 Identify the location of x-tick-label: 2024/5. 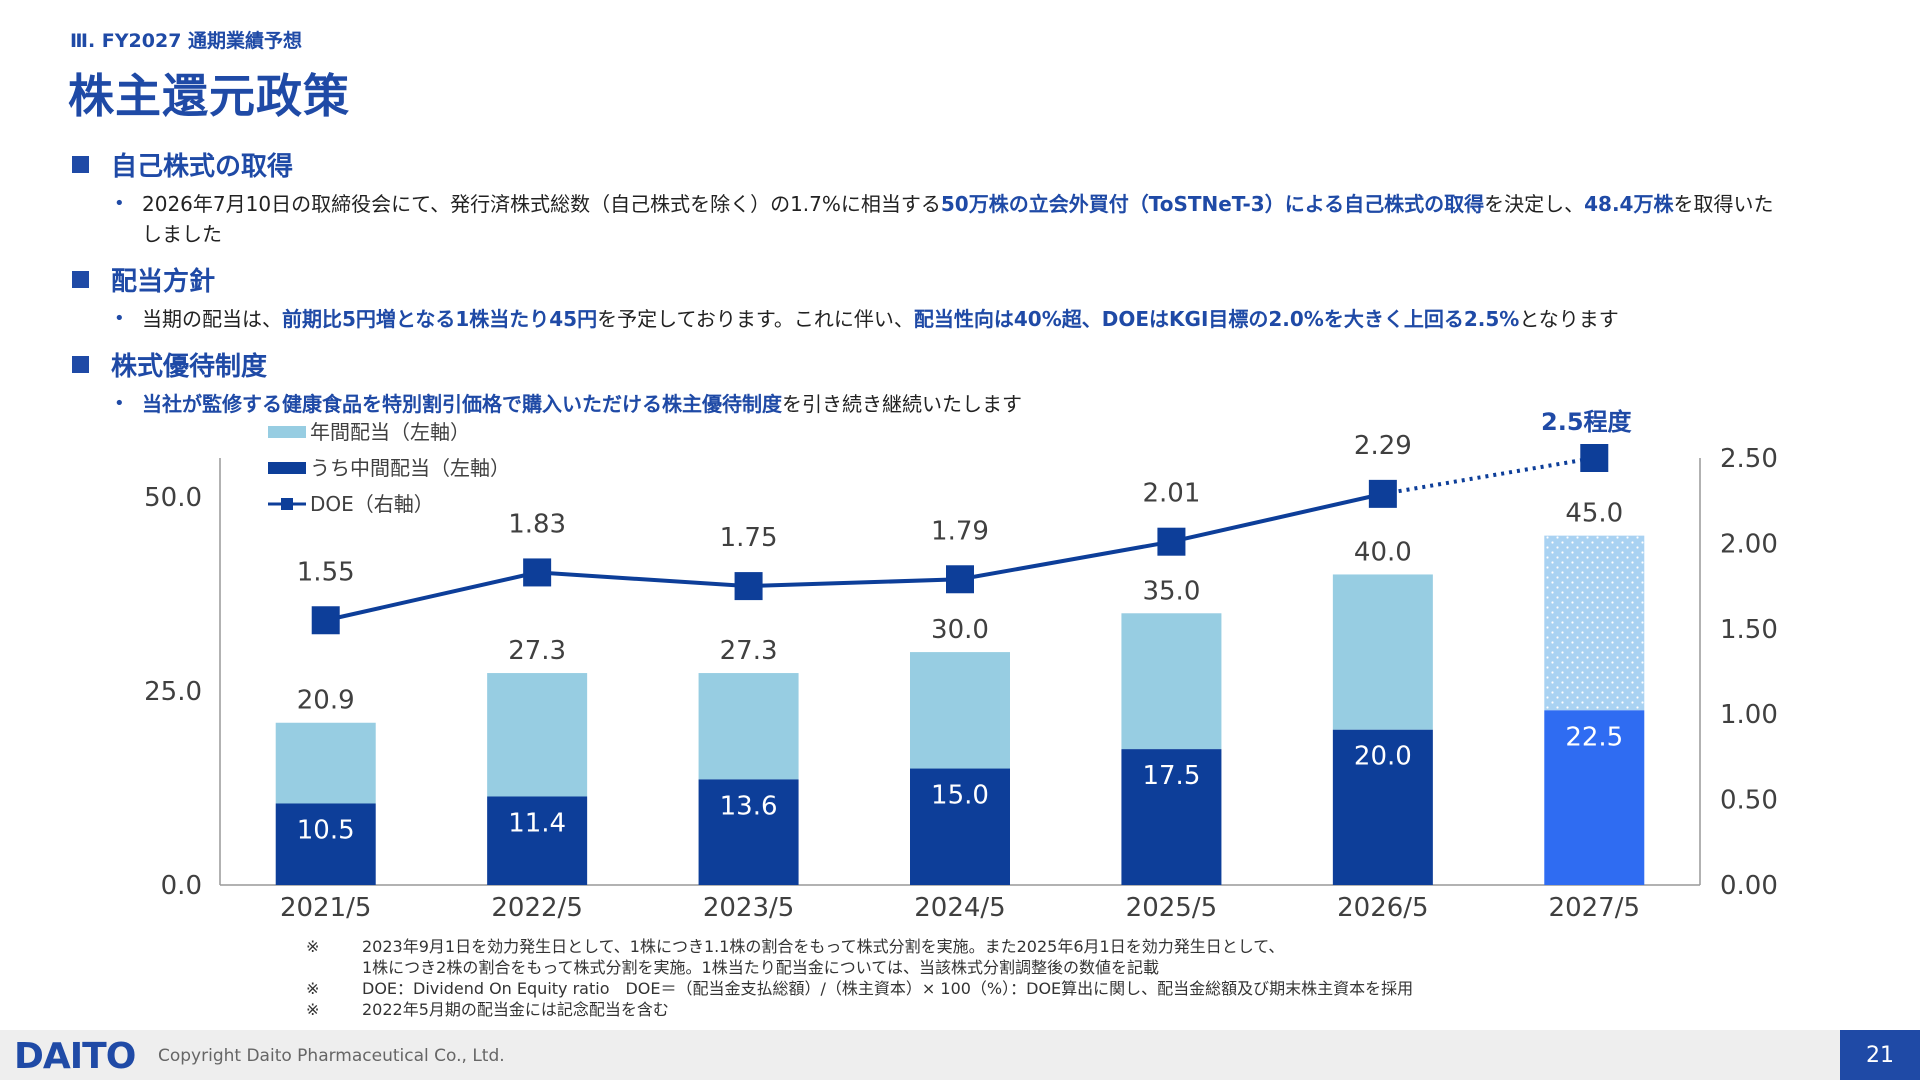
(959, 908).